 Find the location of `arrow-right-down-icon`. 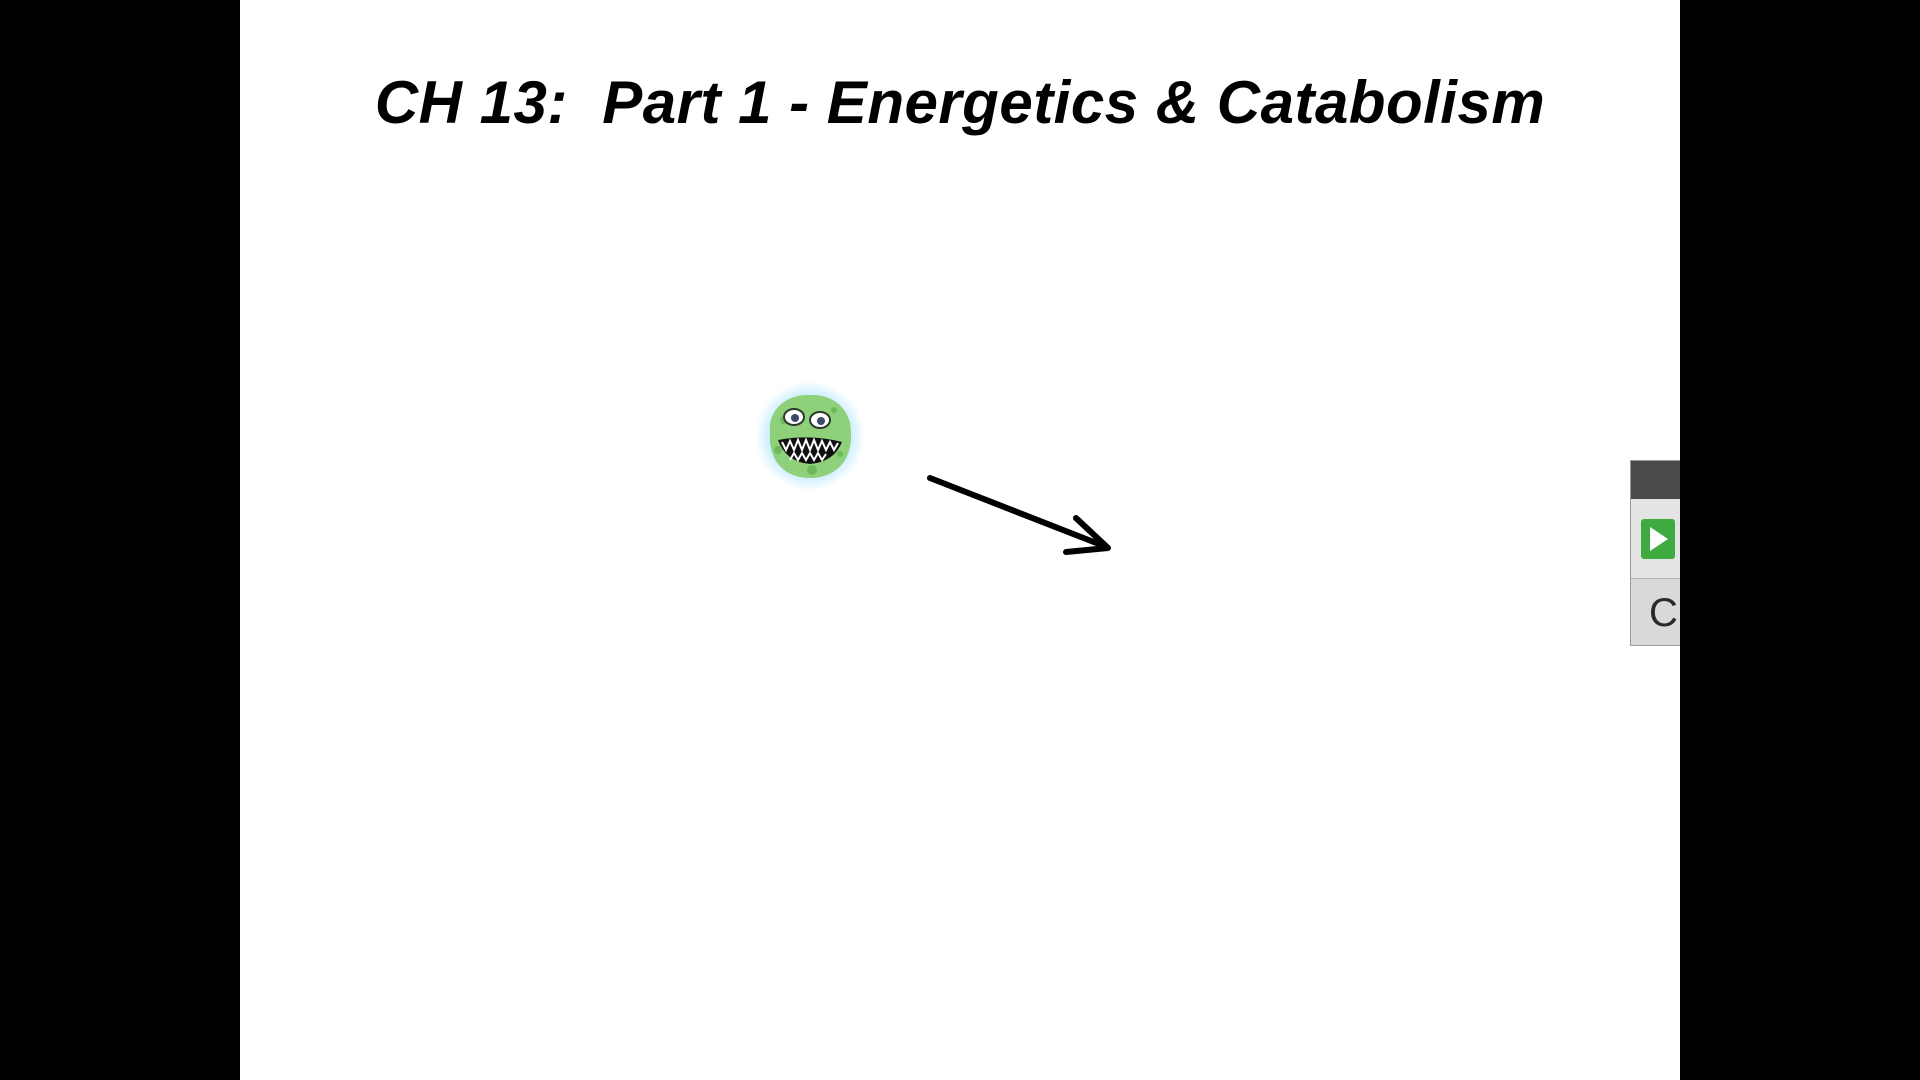

arrow-right-down-icon is located at coordinates (1021, 513).